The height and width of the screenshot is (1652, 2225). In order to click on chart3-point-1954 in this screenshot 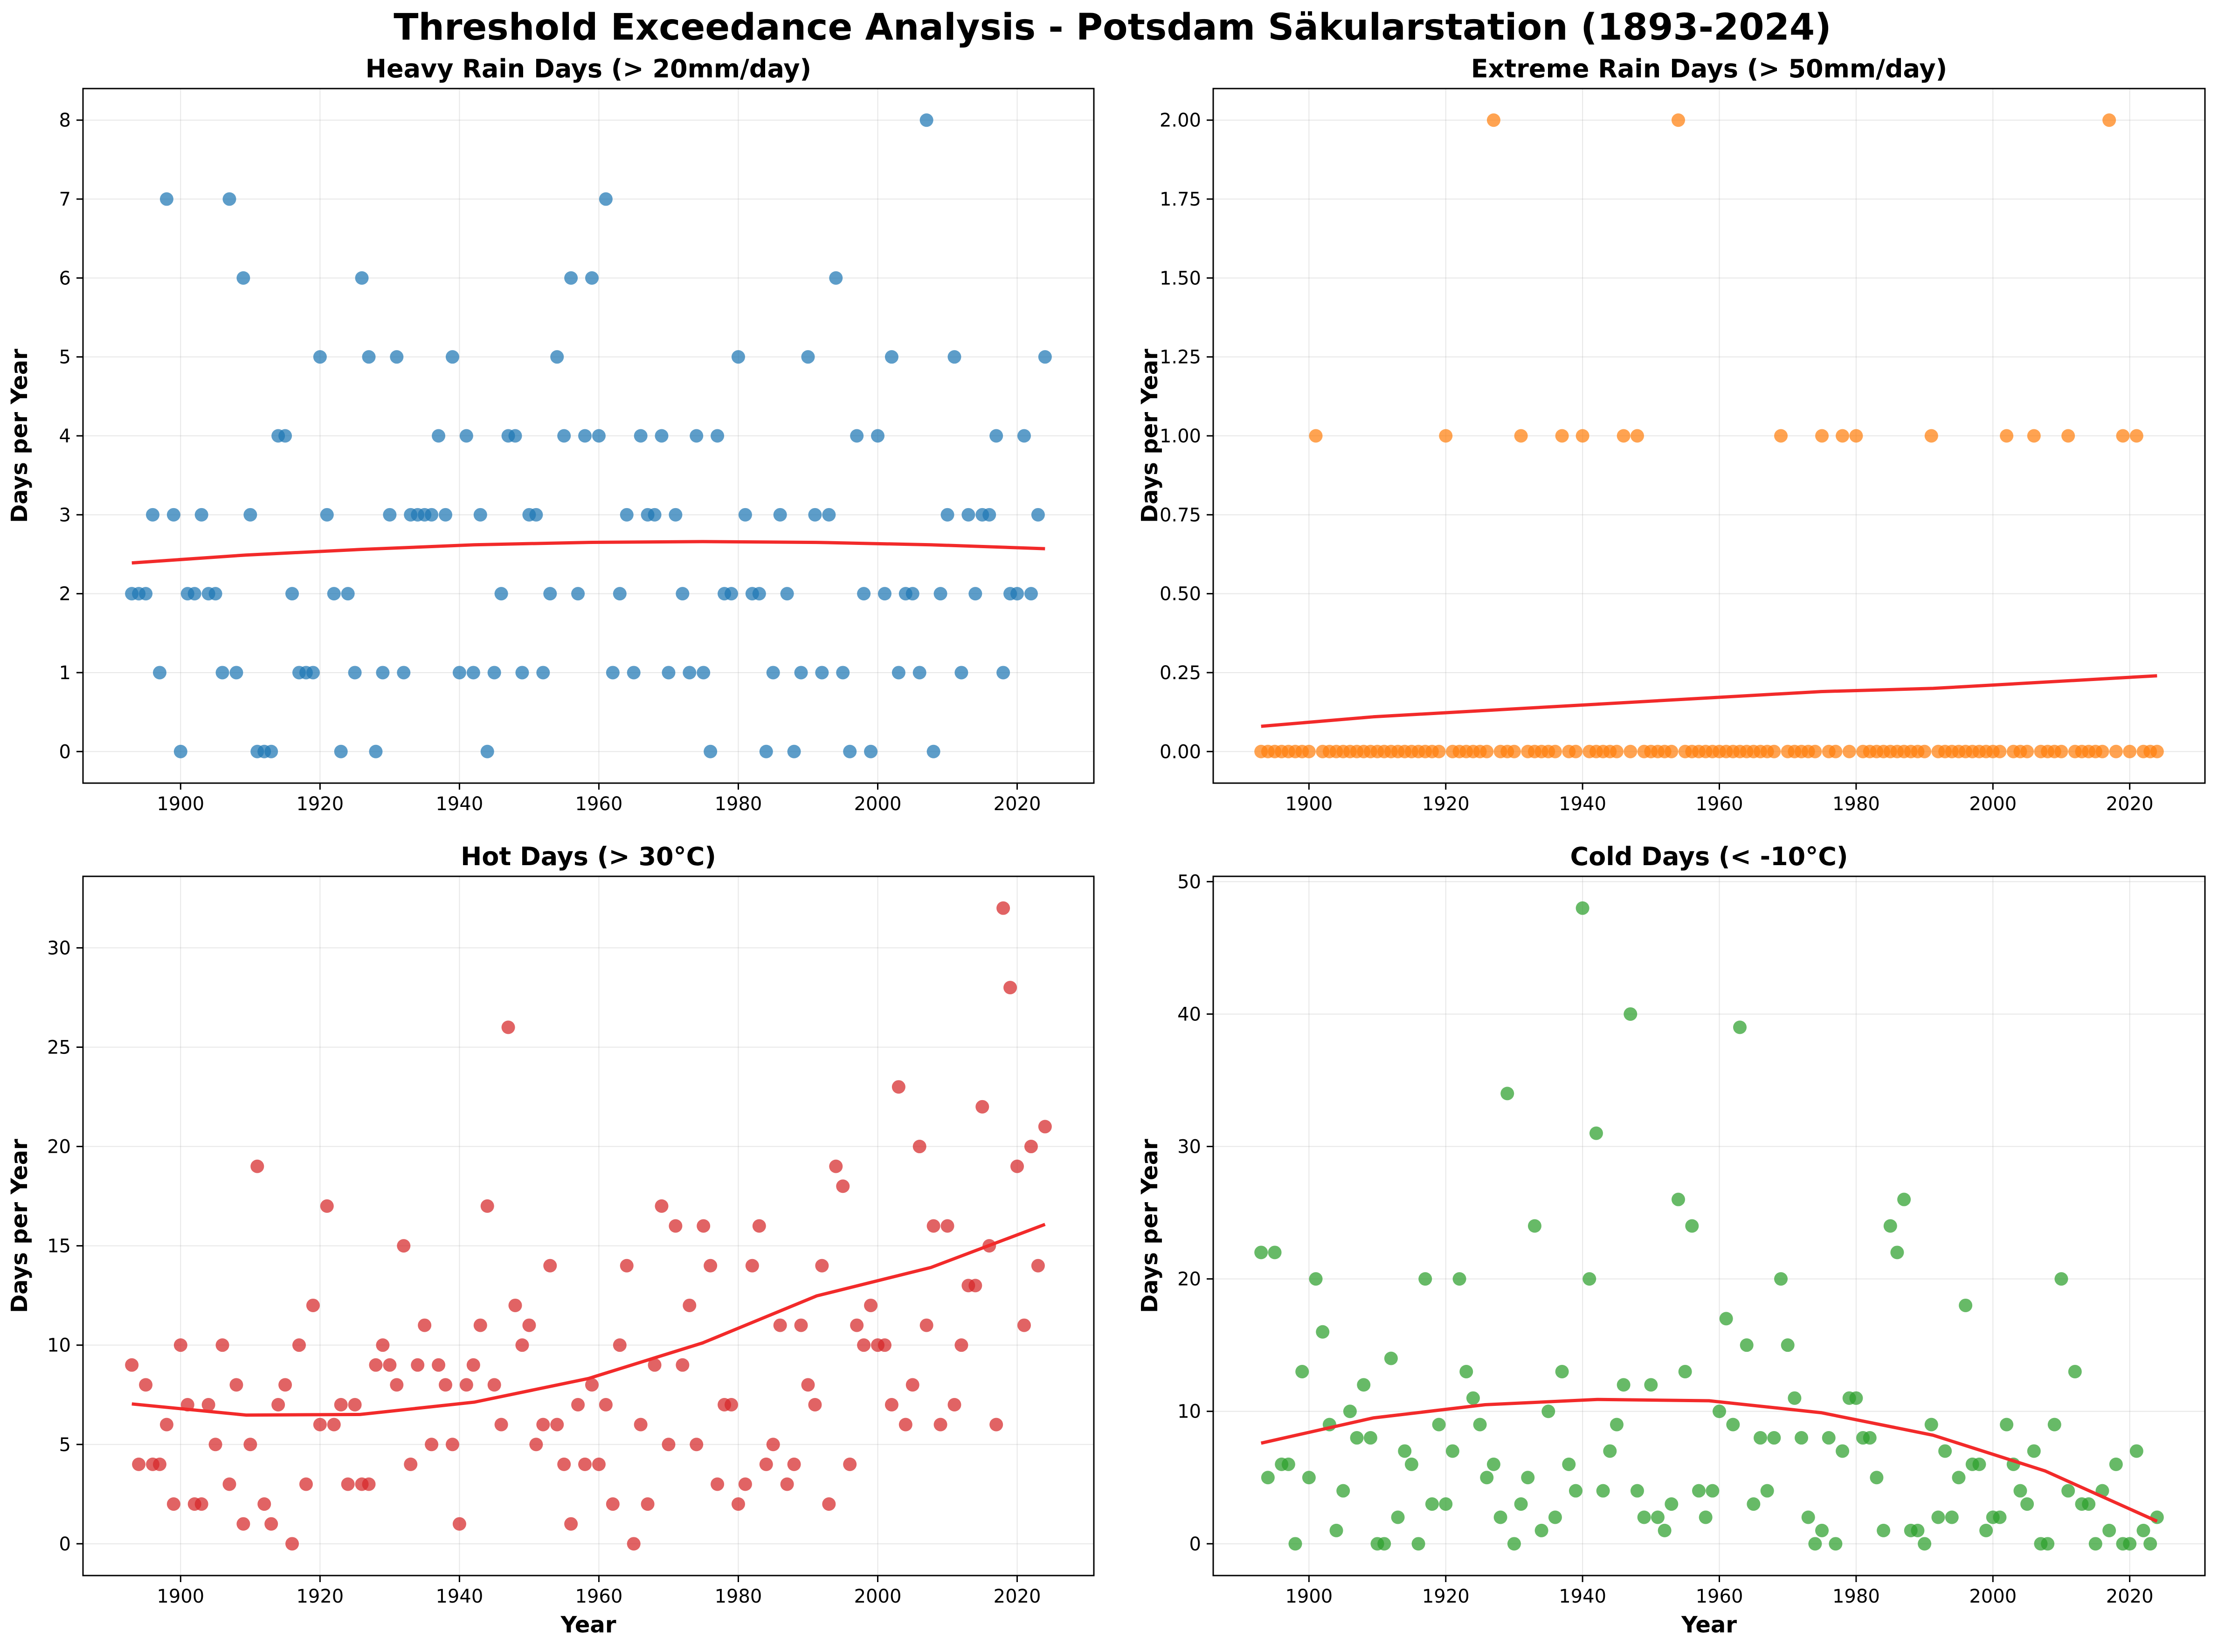, I will do `click(1678, 1199)`.